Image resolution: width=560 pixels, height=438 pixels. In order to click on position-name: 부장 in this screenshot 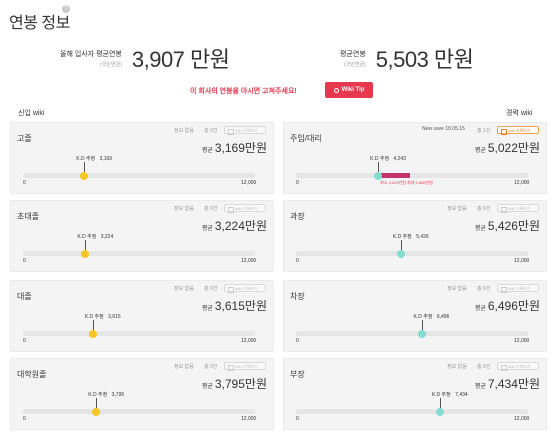, I will do `click(297, 374)`.